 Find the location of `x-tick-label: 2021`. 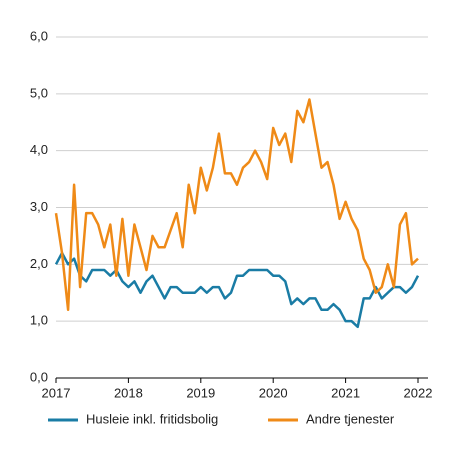

x-tick-label: 2021 is located at coordinates (345, 392).